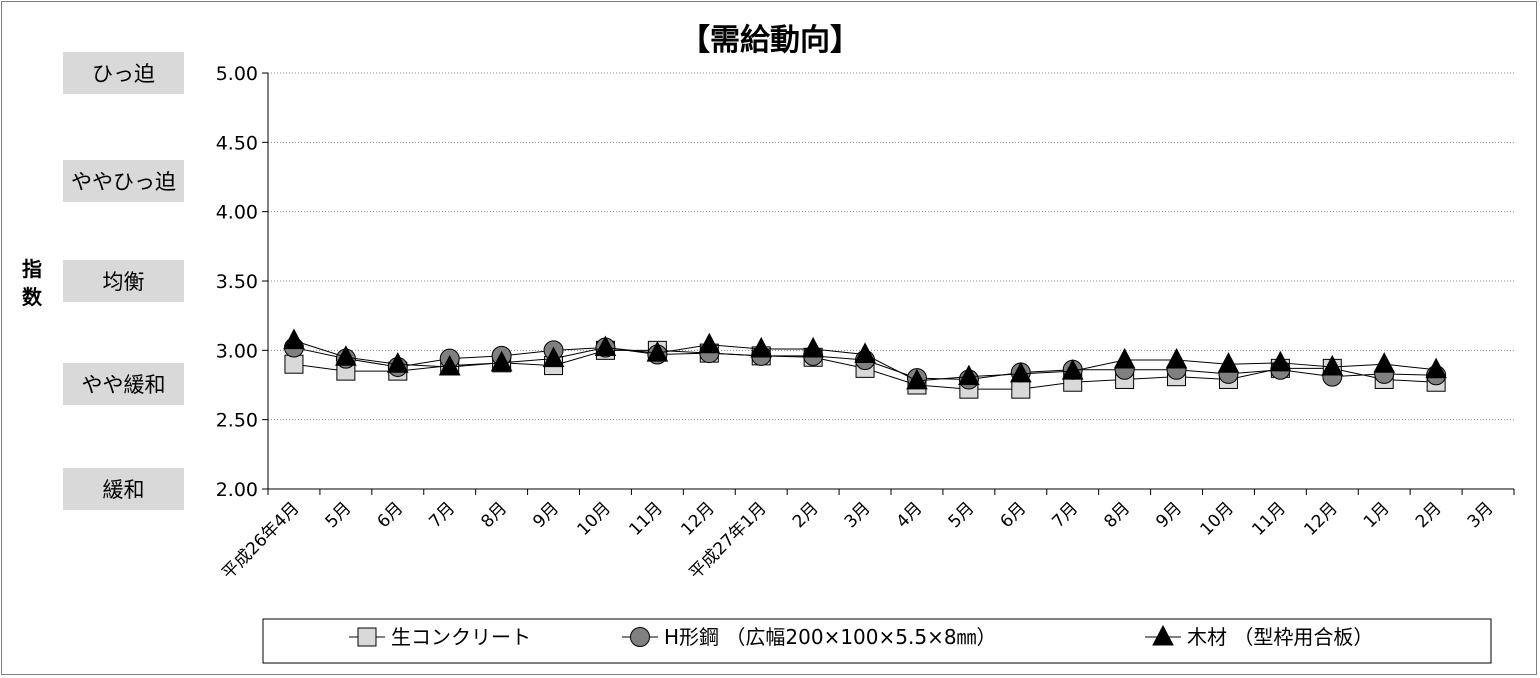 This screenshot has height=678, width=1540. I want to click on legend: 生コンクリート H形鋼 （広幅200×100×5.5×8㎜） 木材 （型枠用合板）, so click(877, 641).